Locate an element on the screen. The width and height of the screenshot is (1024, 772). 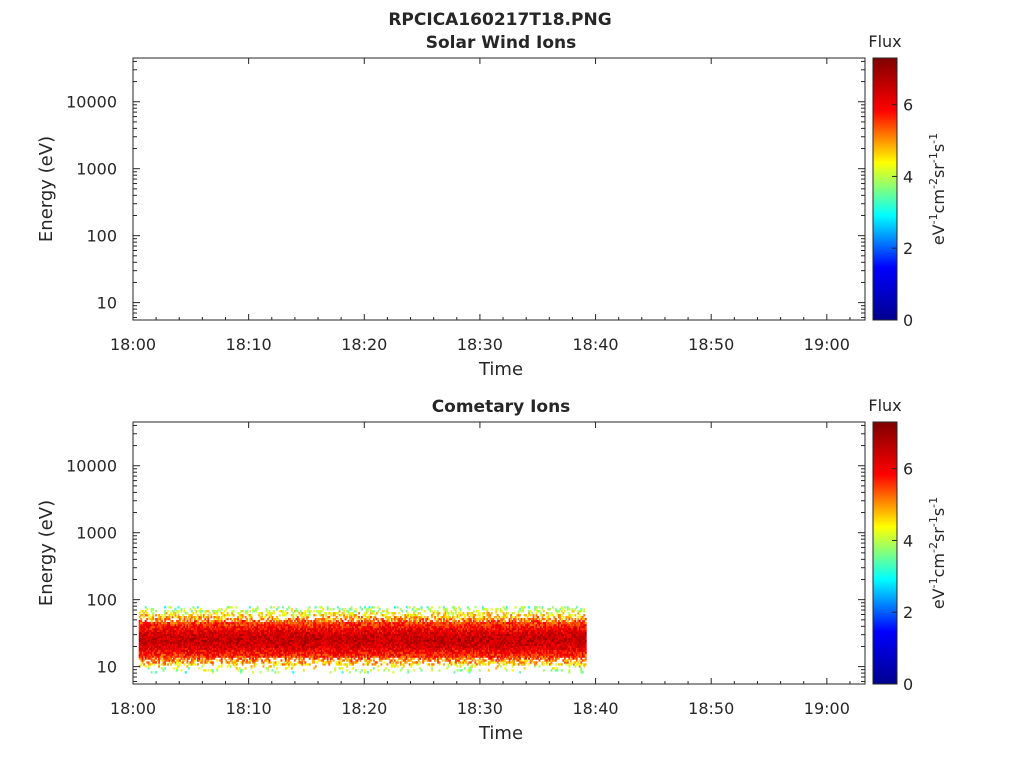
figure-title: RPCICA160217T18.PNG is located at coordinates (499, 20).